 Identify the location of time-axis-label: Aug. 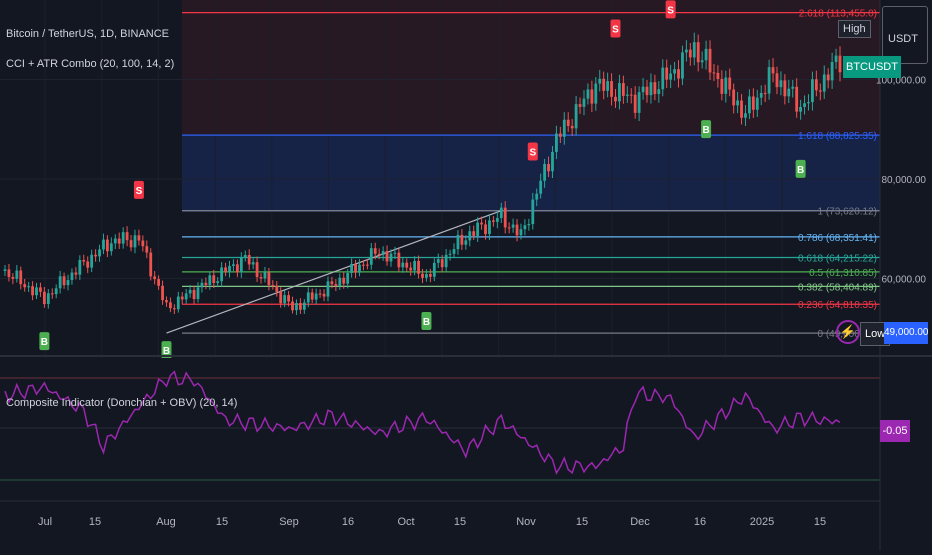
(166, 522).